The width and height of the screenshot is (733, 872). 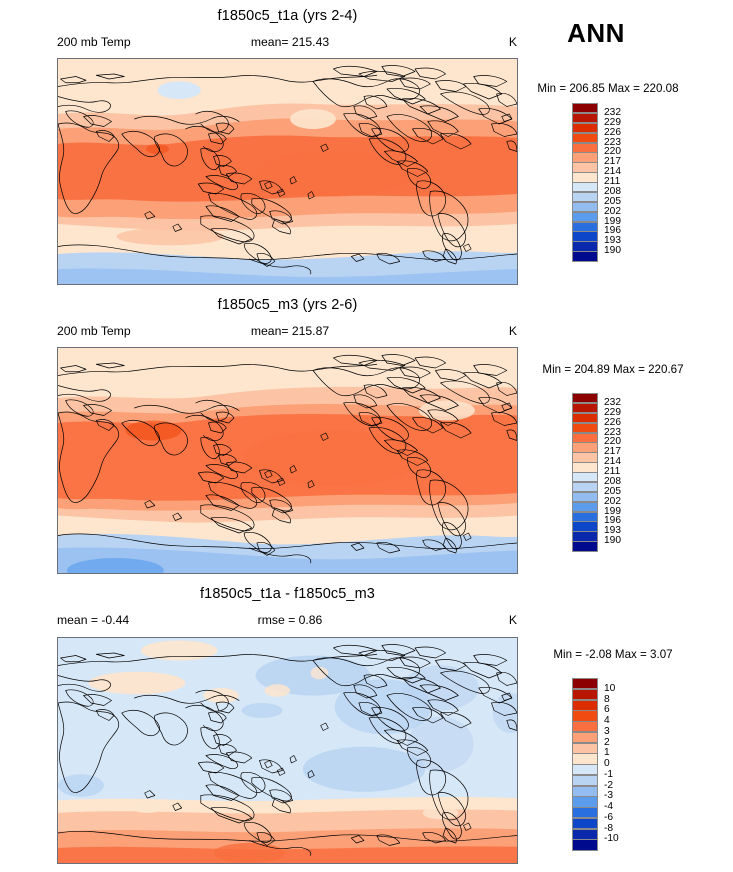 I want to click on colorbar-tick-label: -3, so click(x=609, y=796).